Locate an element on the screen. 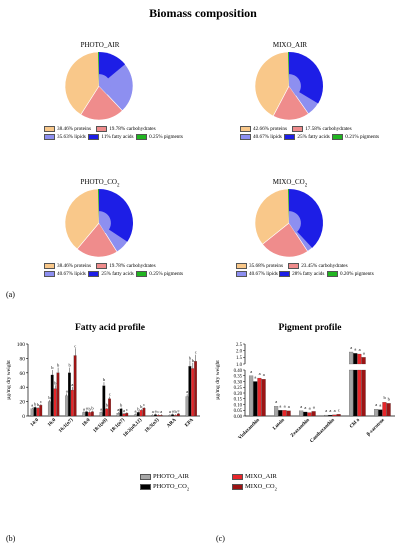 This screenshot has width=406, height=550. x-tick-label: Canthaxanthin is located at coordinates (323, 431).